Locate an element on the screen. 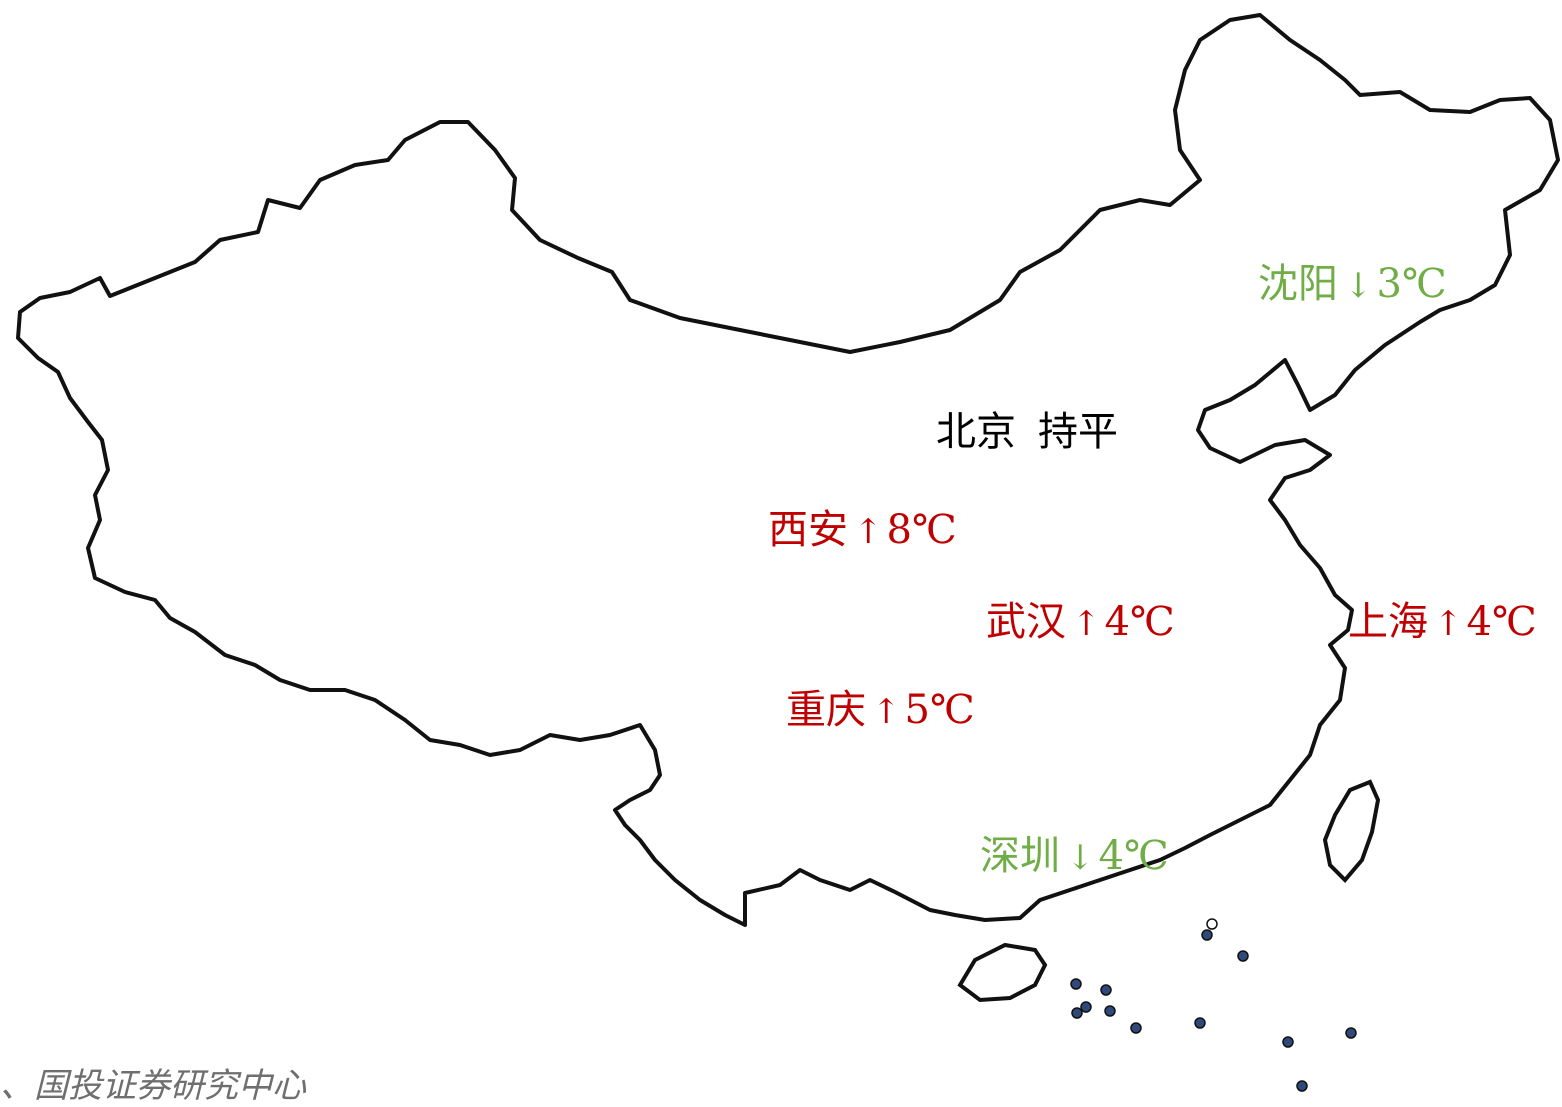 The height and width of the screenshot is (1107, 1562). city-name: 重庆 is located at coordinates (826, 710).